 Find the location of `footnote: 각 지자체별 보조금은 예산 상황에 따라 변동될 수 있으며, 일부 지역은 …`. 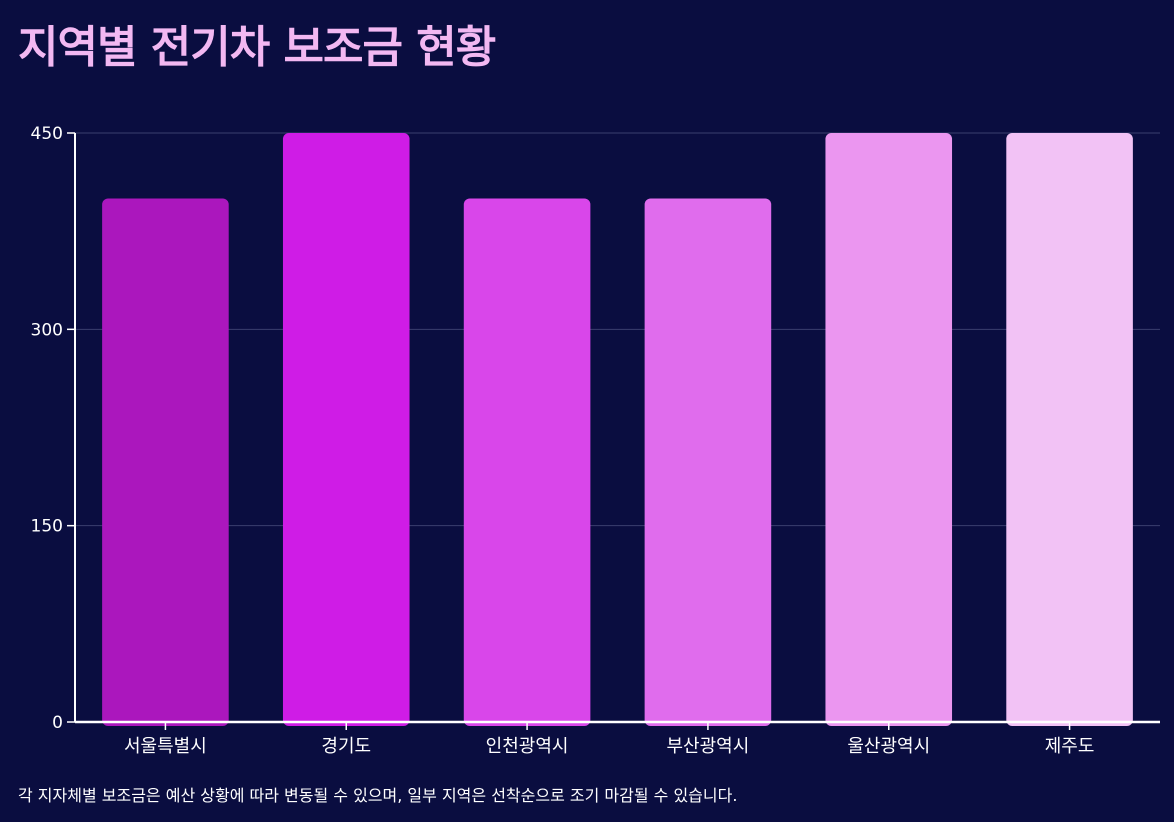

footnote: 각 지자체별 보조금은 예산 상황에 따라 변동될 수 있으며, 일부 지역은 … is located at coordinates (378, 795).